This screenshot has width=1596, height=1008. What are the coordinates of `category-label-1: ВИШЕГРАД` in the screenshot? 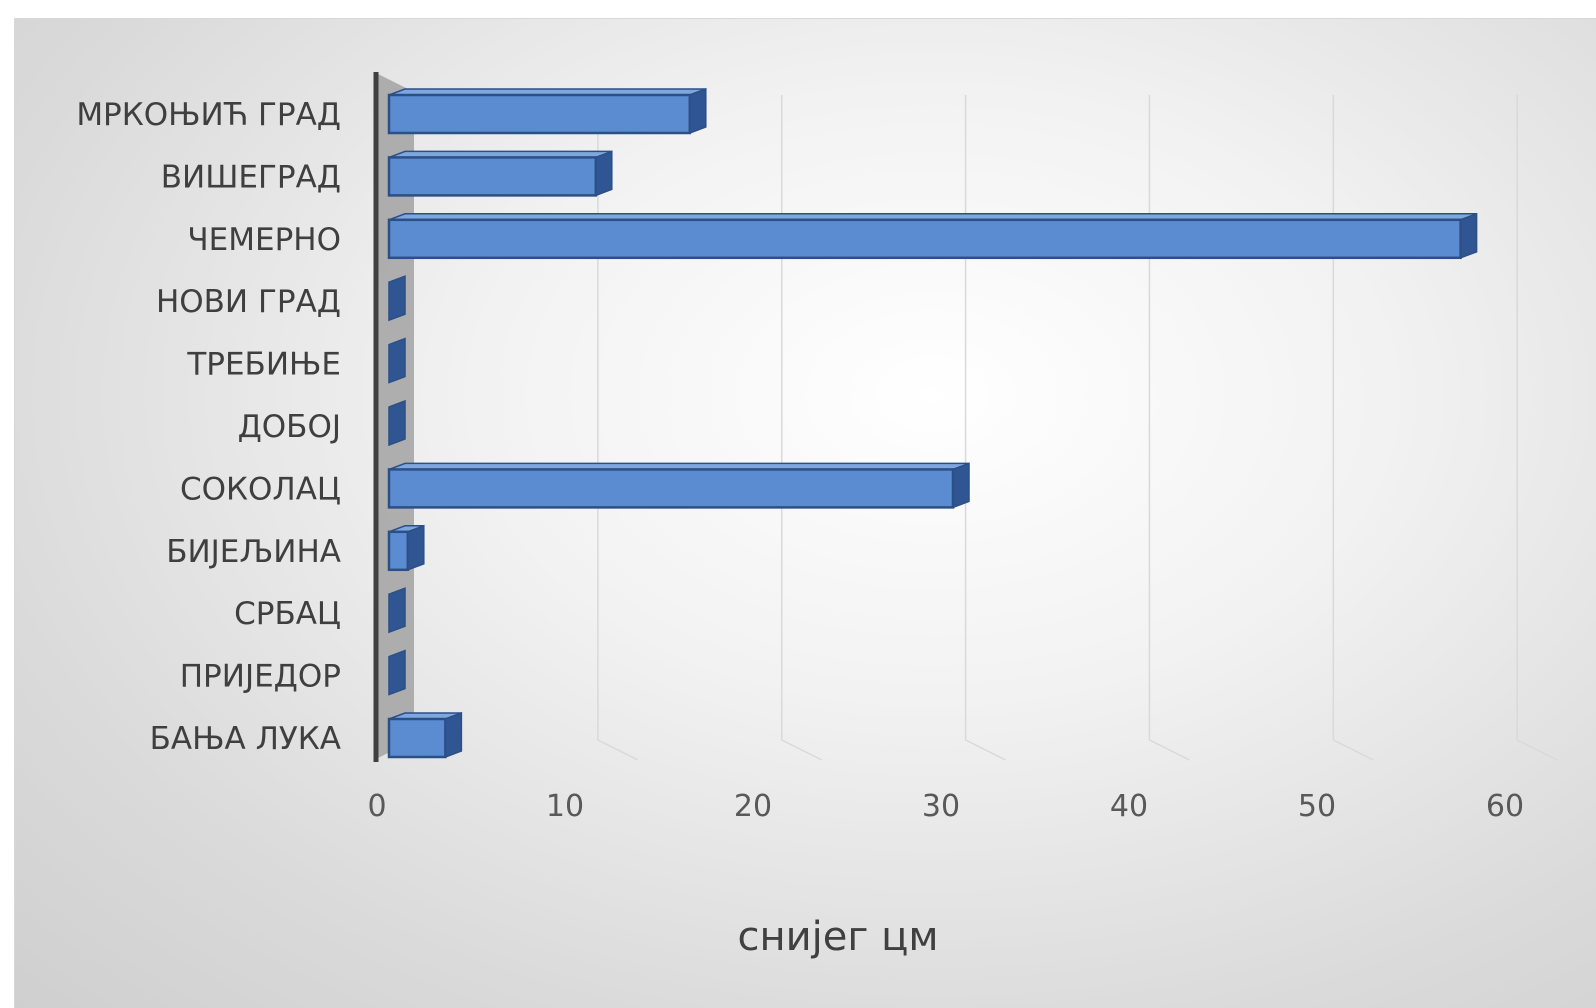 It's located at (251, 177).